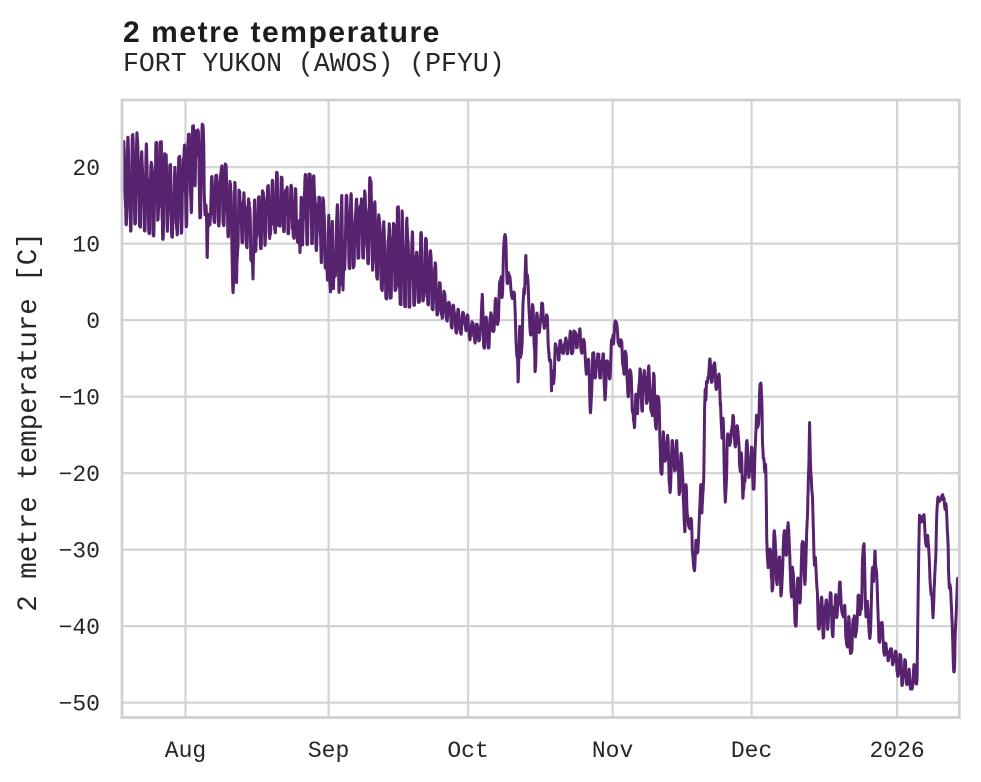 The image size is (981, 782). What do you see at coordinates (86, 169) in the screenshot?
I see `svg-text: 20` at bounding box center [86, 169].